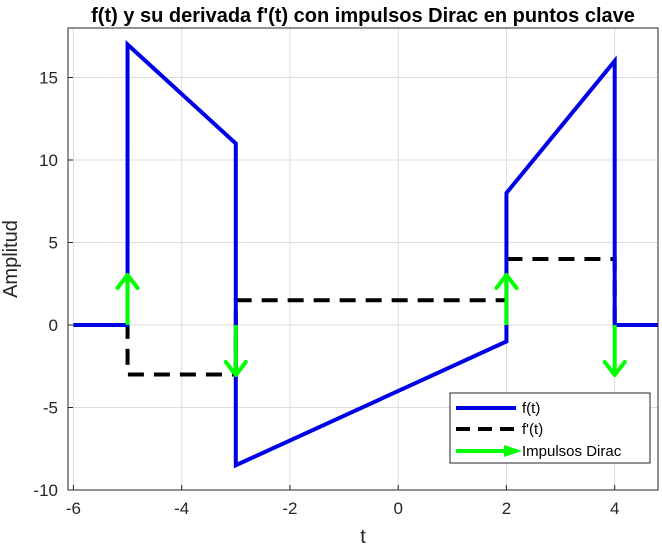 This screenshot has width=662, height=546. Describe the element at coordinates (181, 508) in the screenshot. I see `x-tick-label: -4` at that location.